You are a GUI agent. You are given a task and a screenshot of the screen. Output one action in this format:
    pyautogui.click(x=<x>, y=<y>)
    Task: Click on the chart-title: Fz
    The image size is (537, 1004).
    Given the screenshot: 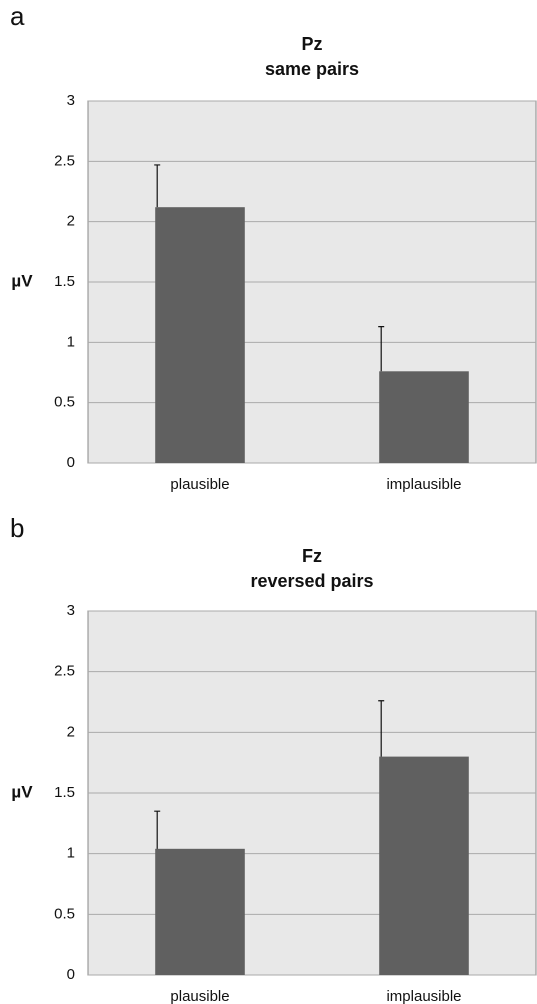 What is the action you would take?
    pyautogui.click(x=312, y=556)
    